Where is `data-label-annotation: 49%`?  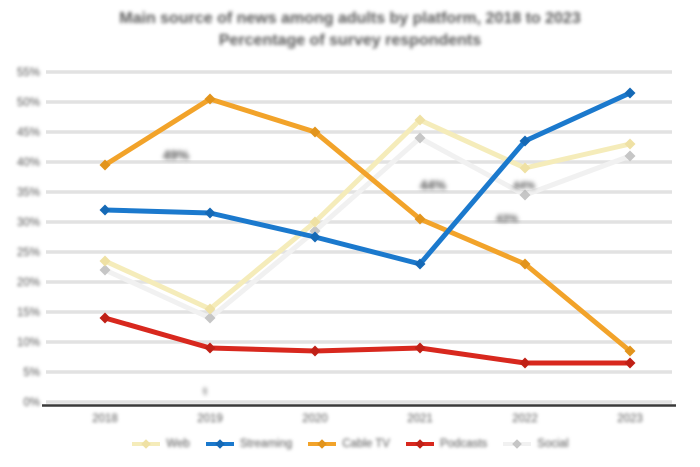 data-label-annotation: 49% is located at coordinates (176, 155).